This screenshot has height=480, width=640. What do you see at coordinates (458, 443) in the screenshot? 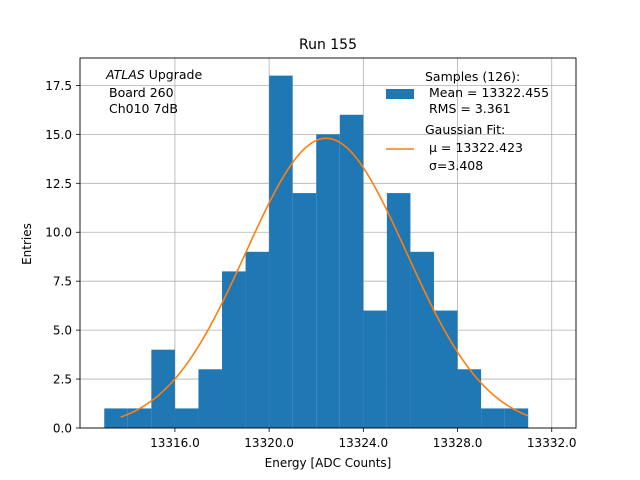
I see `x-tick-label: 13328.0` at bounding box center [458, 443].